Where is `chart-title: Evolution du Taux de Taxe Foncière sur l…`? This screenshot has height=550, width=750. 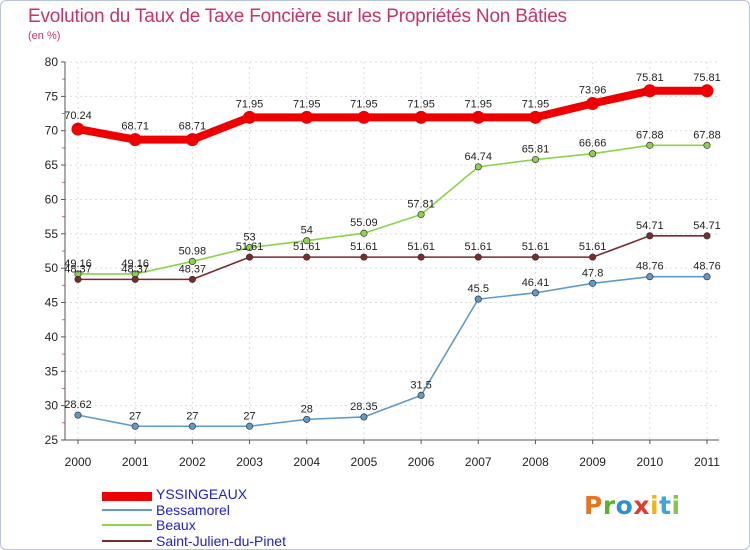
chart-title: Evolution du Taux de Taxe Foncière sur l… is located at coordinates (297, 16).